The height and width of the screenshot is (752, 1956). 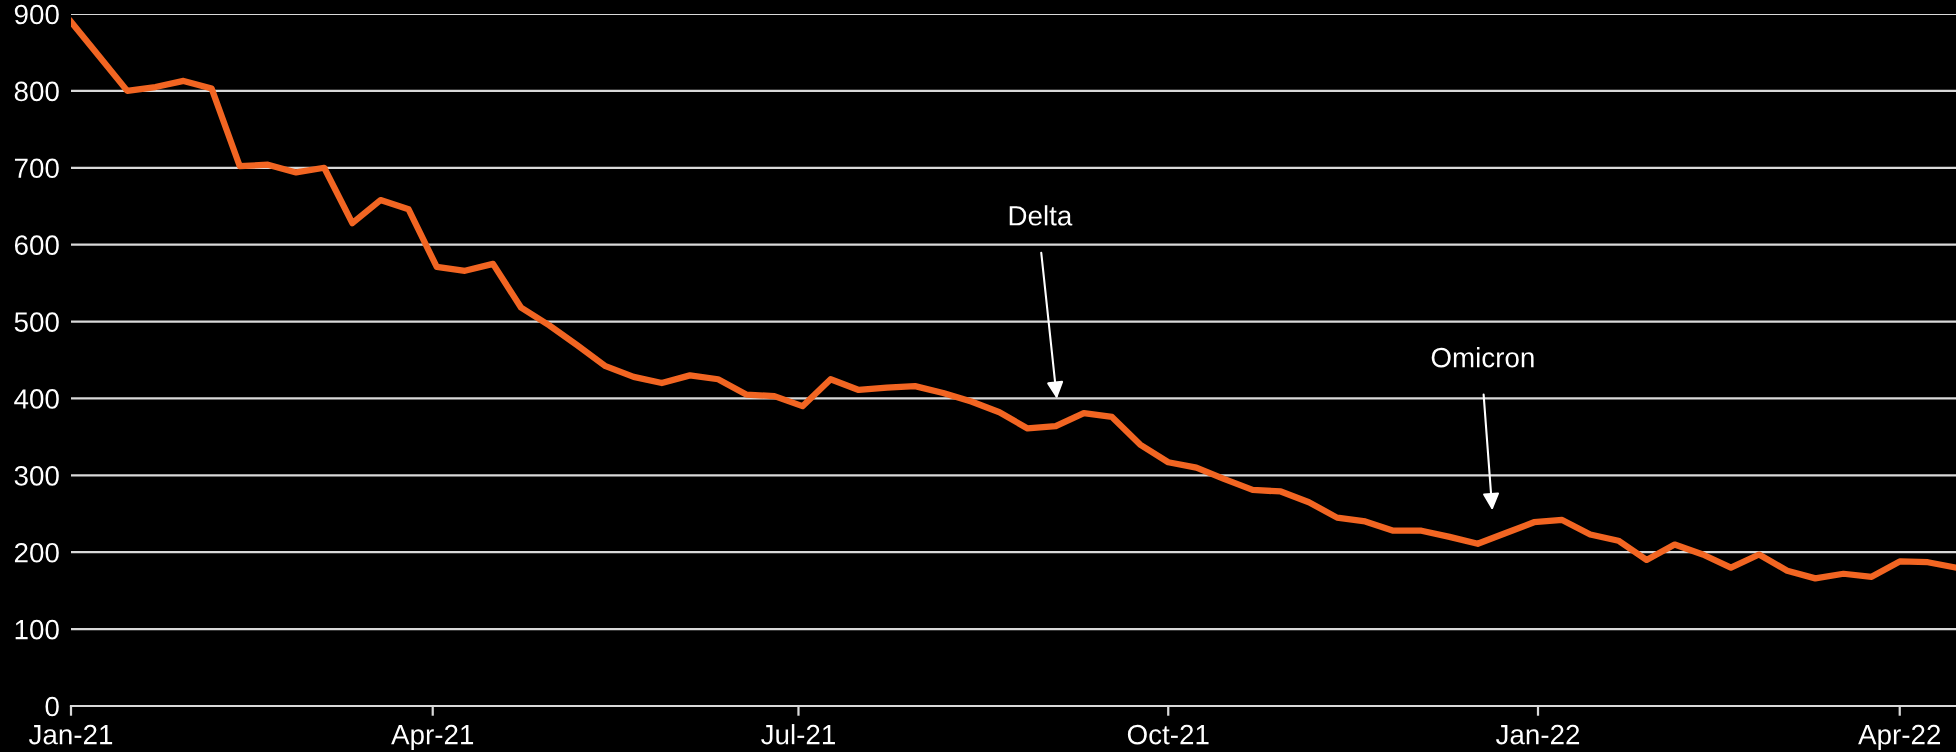 I want to click on y-tick-label: 200, so click(x=36, y=552).